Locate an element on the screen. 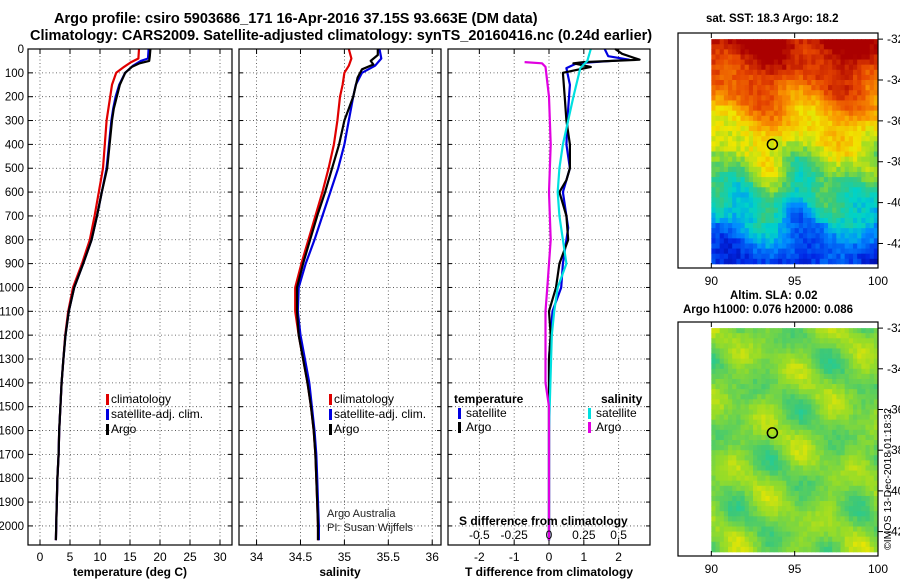 The image size is (900, 580). x-axis-label: T difference from climatology is located at coordinates (549, 572).